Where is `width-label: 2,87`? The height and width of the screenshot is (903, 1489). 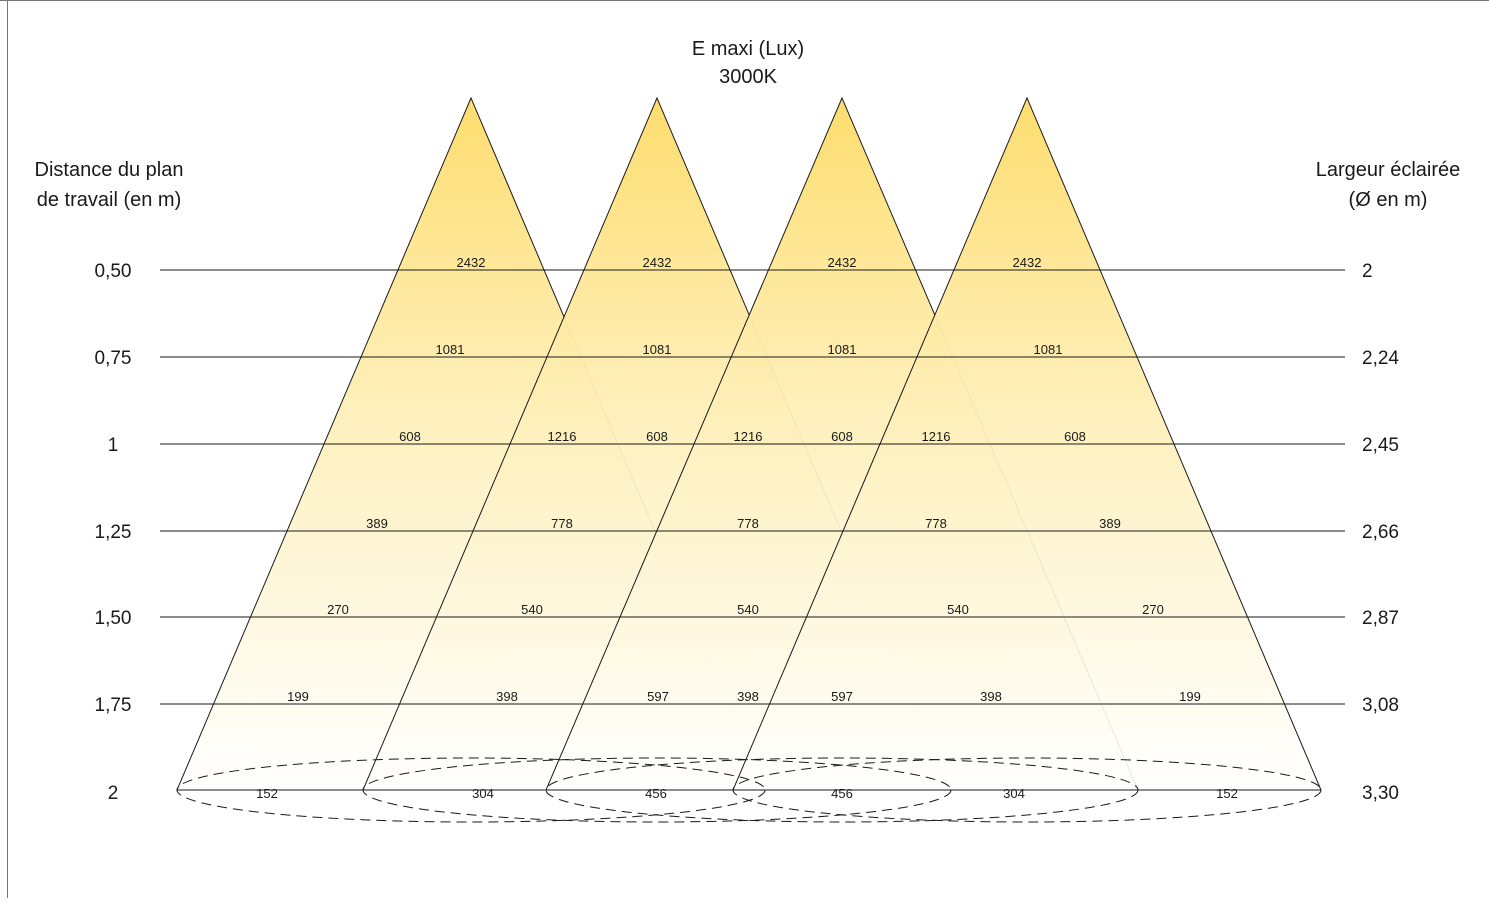
width-label: 2,87 is located at coordinates (1380, 618).